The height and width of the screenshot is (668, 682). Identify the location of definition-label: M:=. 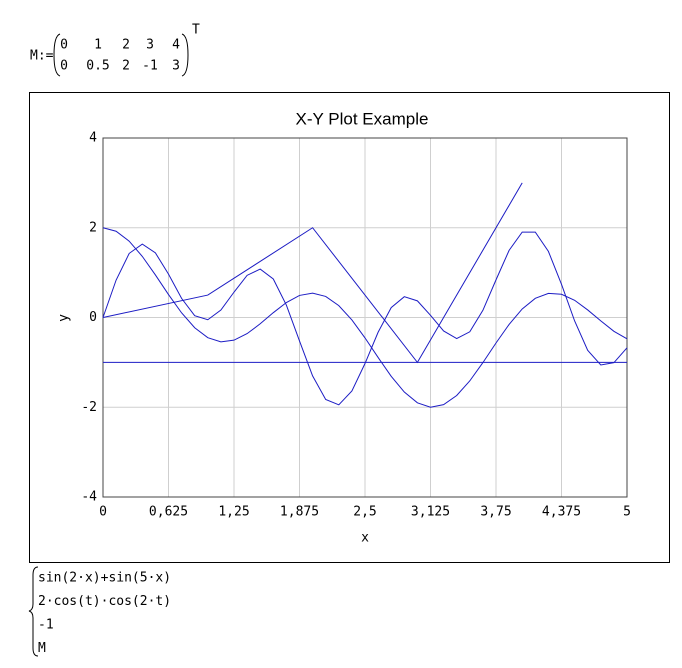
(42, 56).